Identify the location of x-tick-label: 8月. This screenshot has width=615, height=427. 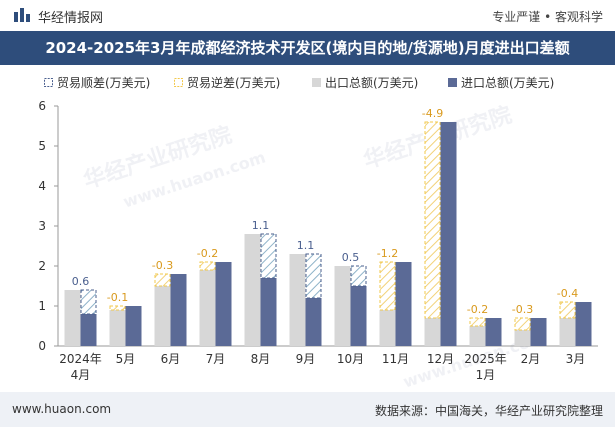
(261, 359).